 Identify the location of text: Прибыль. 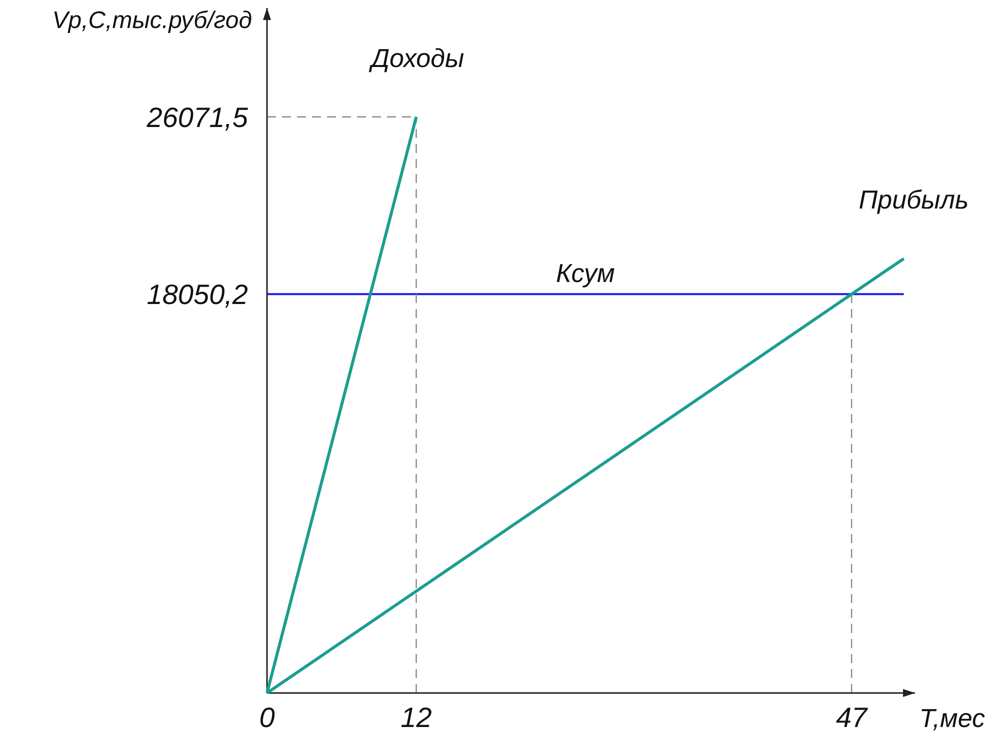
(913, 199).